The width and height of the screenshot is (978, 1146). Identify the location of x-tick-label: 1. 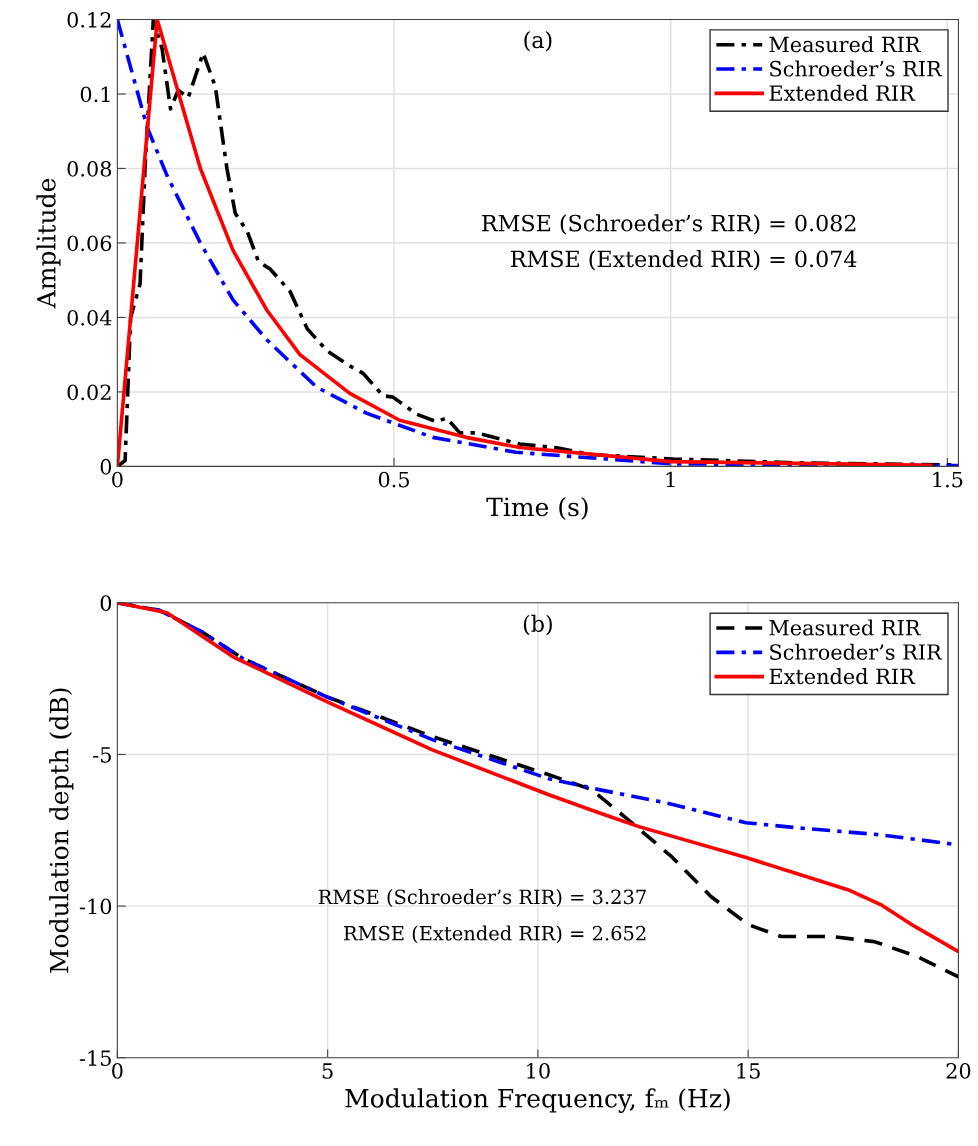
(670, 479).